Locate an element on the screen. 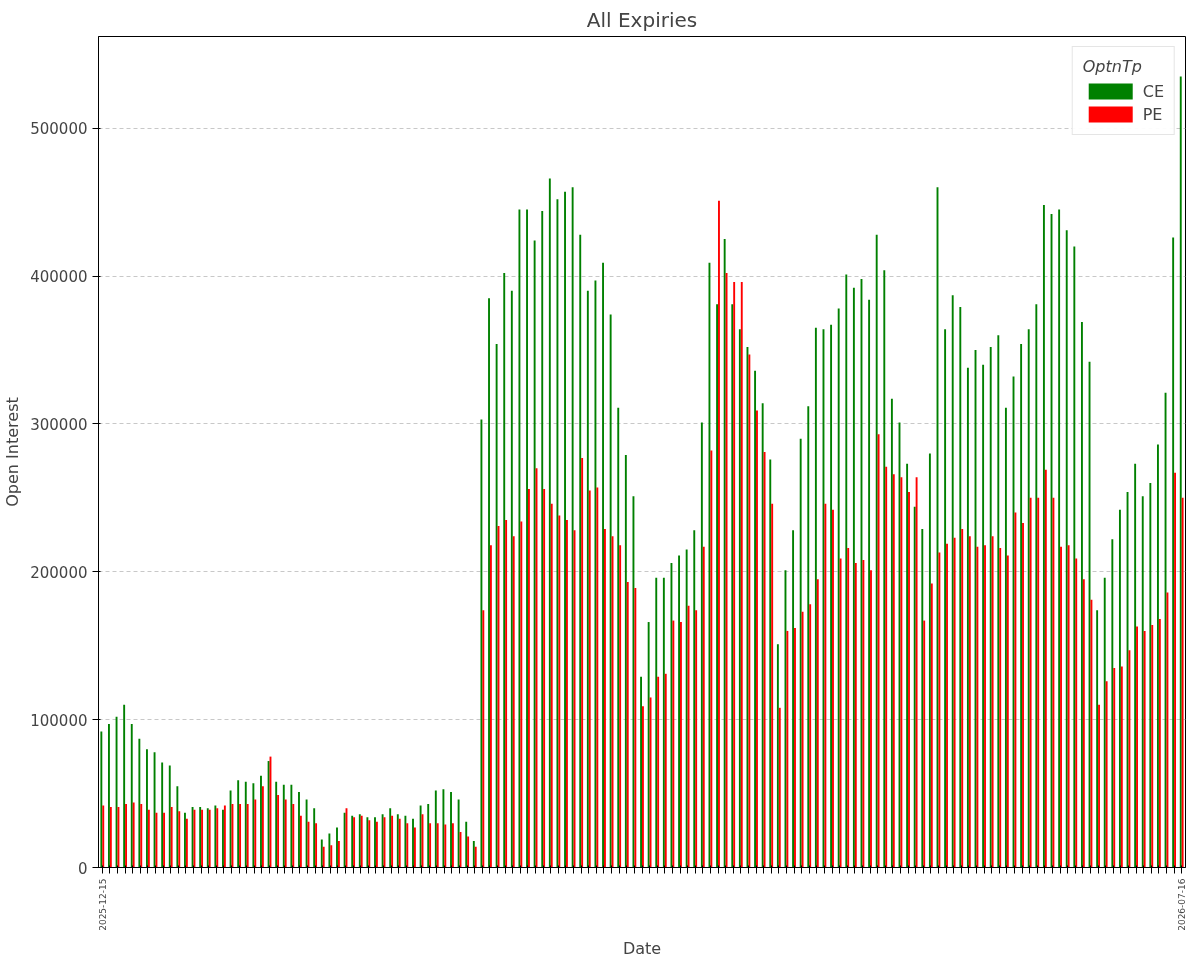  y-axis-title: Open Interest is located at coordinates (13, 452).